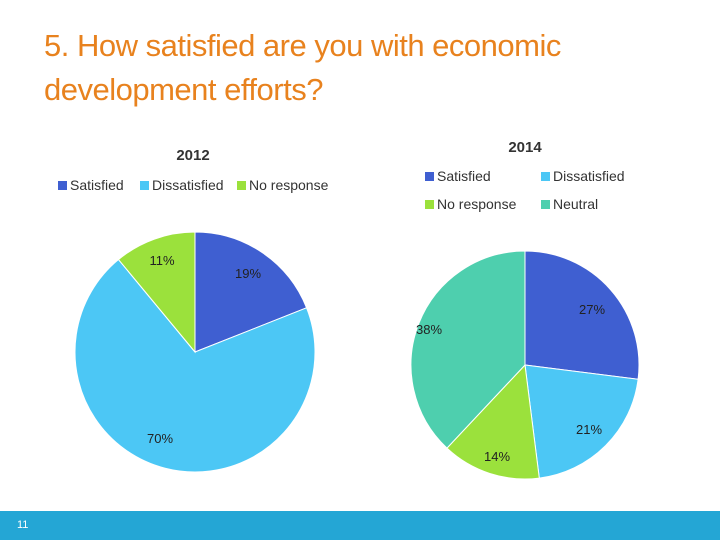 The image size is (720, 540). Describe the element at coordinates (497, 456) in the screenshot. I see `data-label-no-response: 14%` at that location.